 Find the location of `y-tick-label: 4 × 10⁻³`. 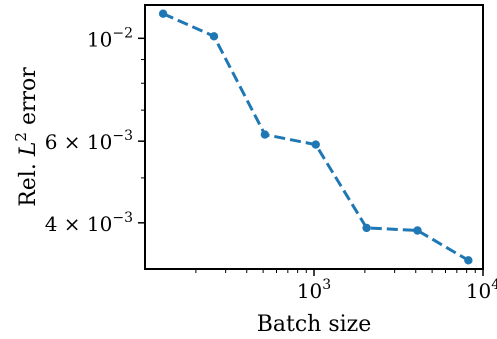

y-tick-label: 4 × 10⁻³ is located at coordinates (89, 223).